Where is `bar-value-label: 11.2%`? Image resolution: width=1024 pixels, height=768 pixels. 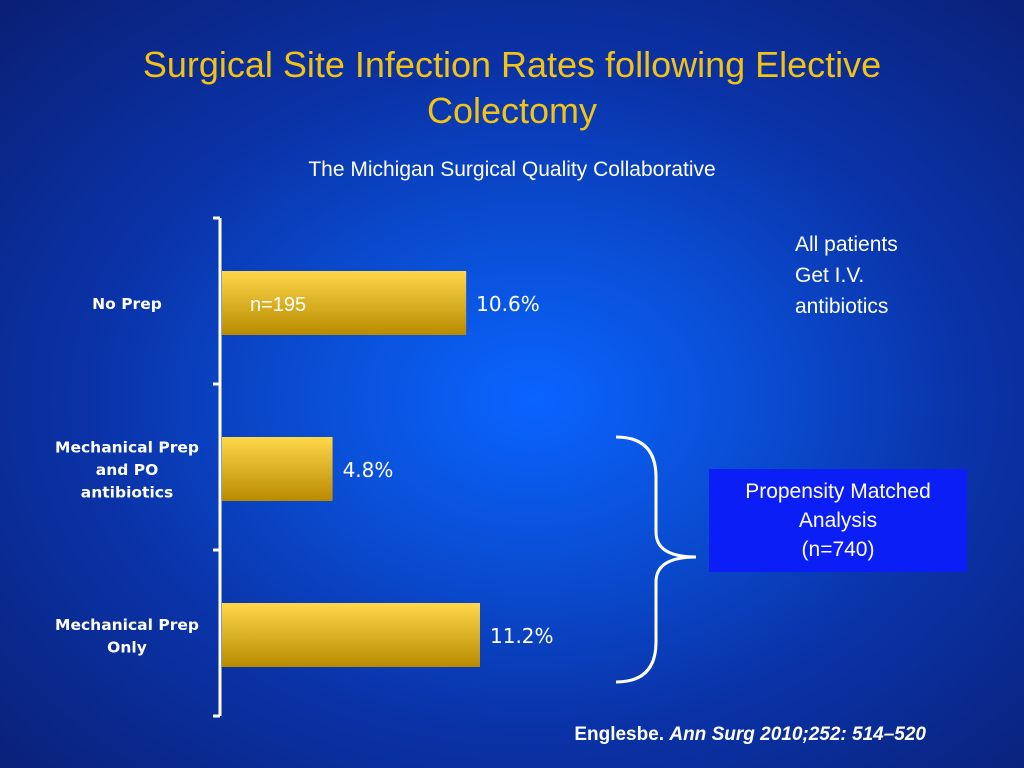 bar-value-label: 11.2% is located at coordinates (522, 636).